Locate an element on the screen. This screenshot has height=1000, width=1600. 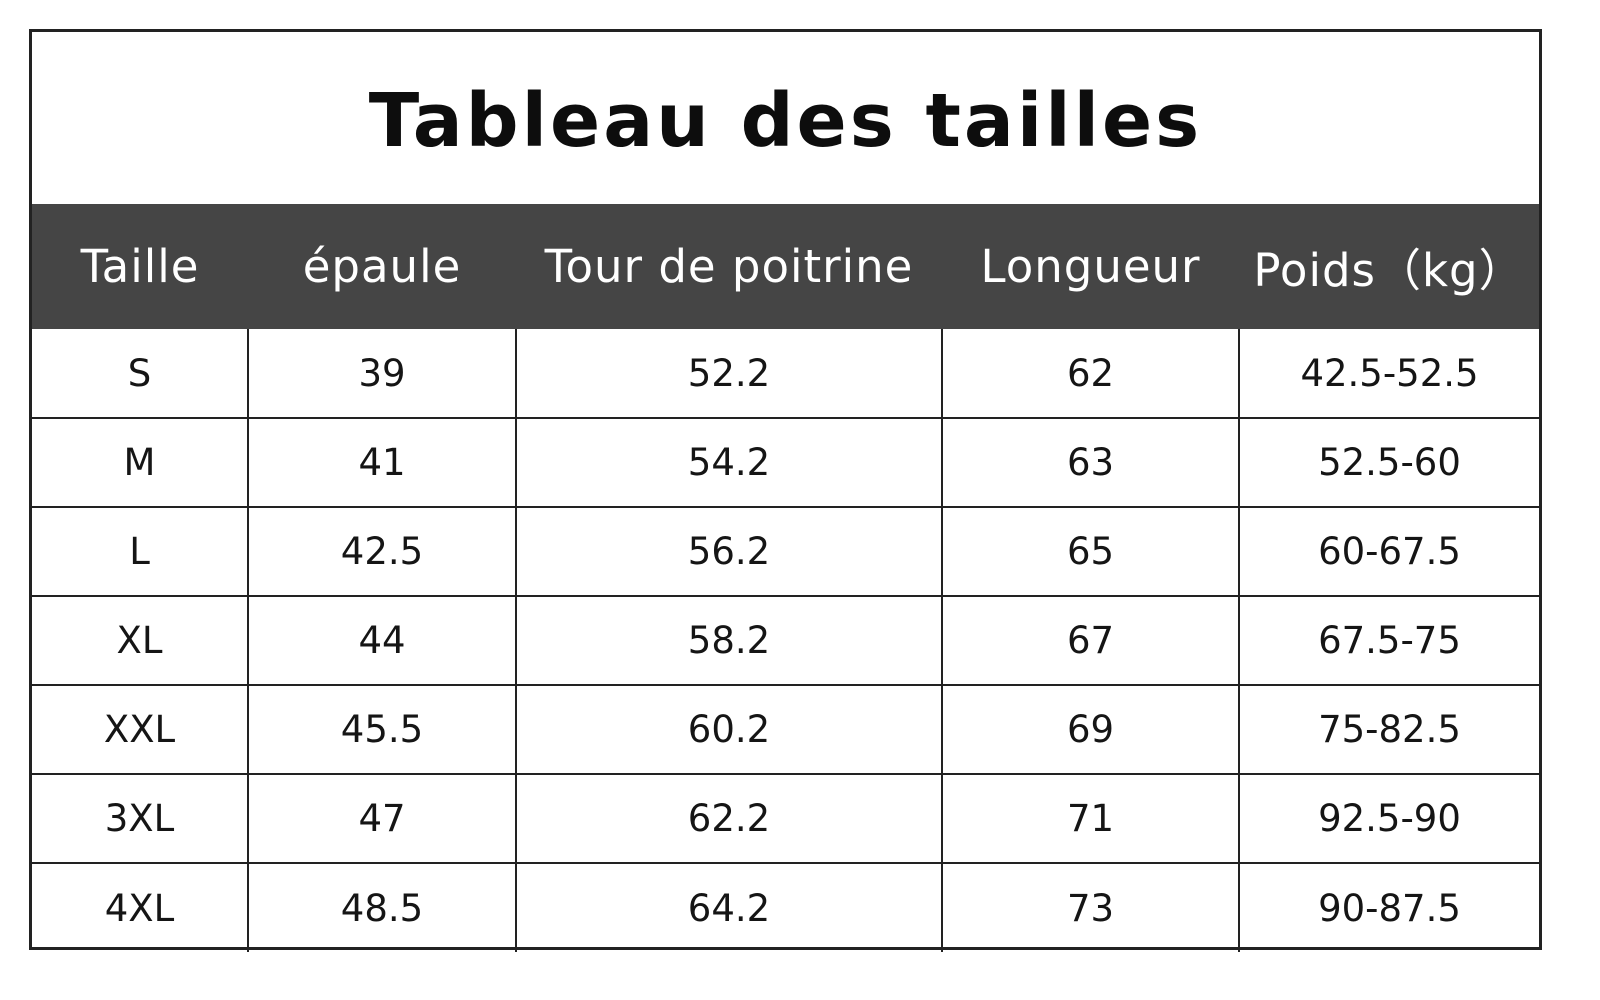
cell-longueur: 67 is located at coordinates (1090, 640).